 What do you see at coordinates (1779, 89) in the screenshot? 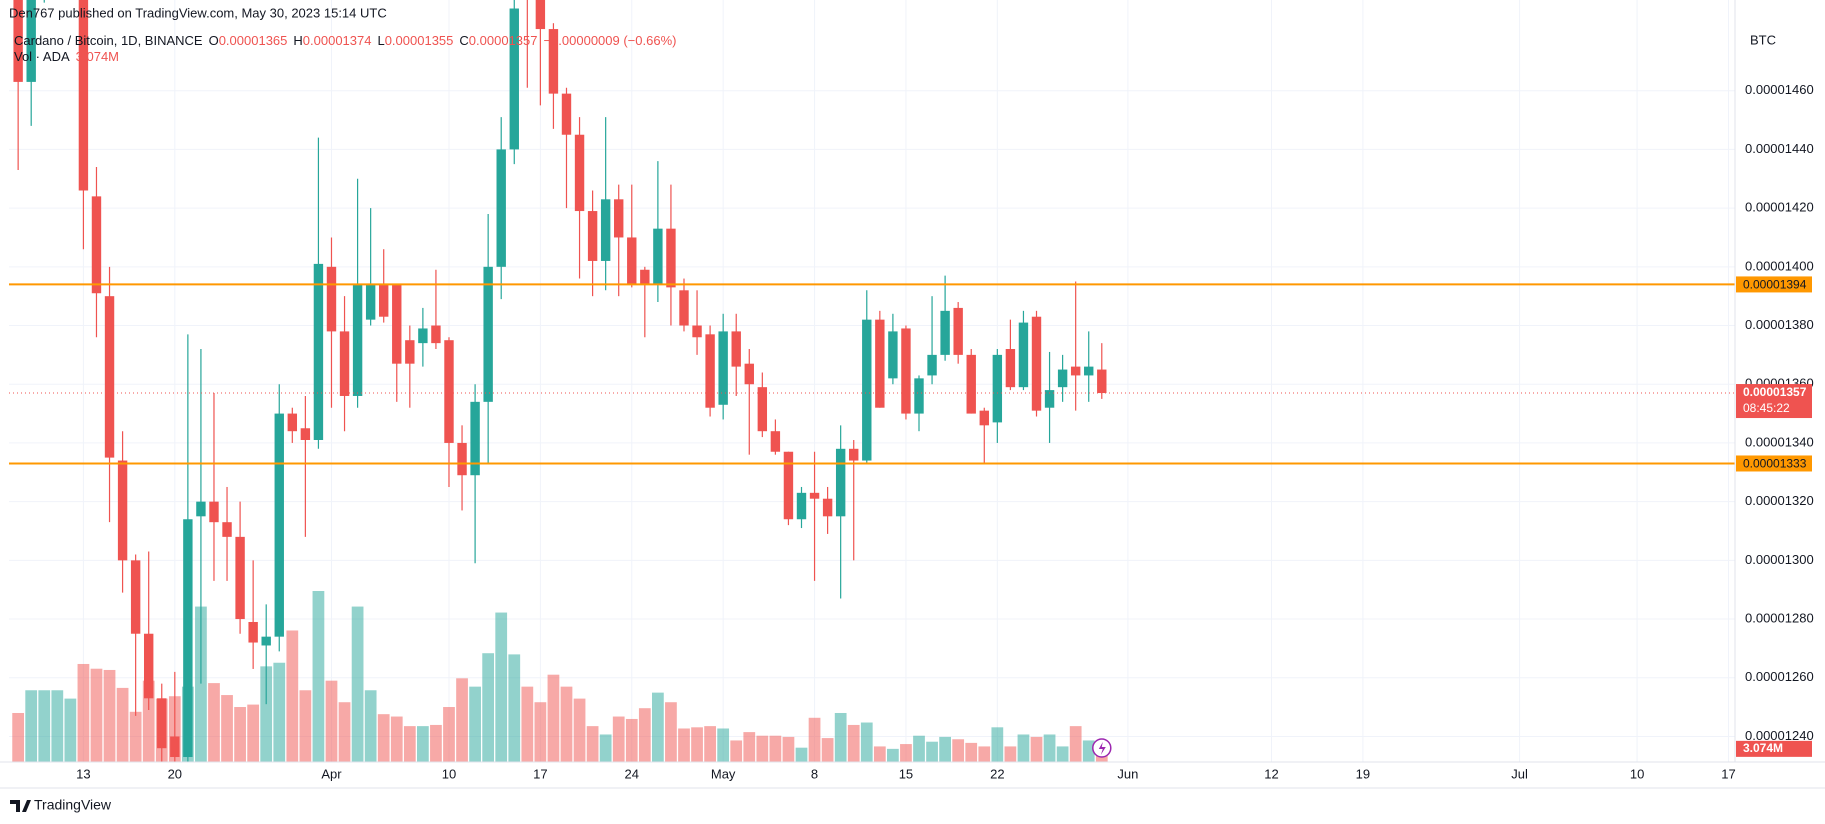
I see `y-tick-label: 0.00001460` at bounding box center [1779, 89].